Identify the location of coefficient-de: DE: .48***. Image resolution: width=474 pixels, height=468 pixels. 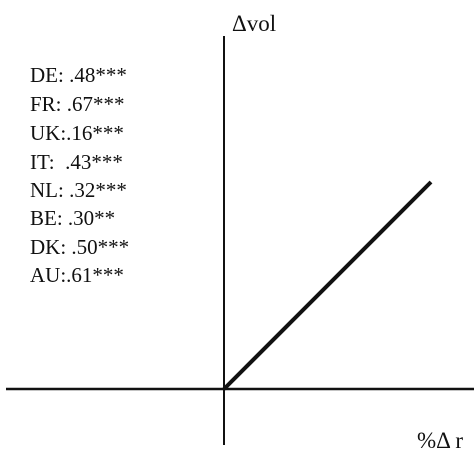
(78, 75).